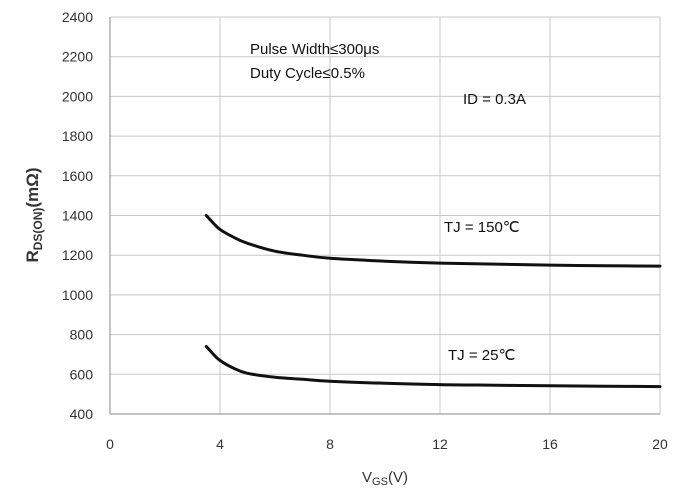  Describe the element at coordinates (550, 444) in the screenshot. I see `x-tick-label: 16` at that location.